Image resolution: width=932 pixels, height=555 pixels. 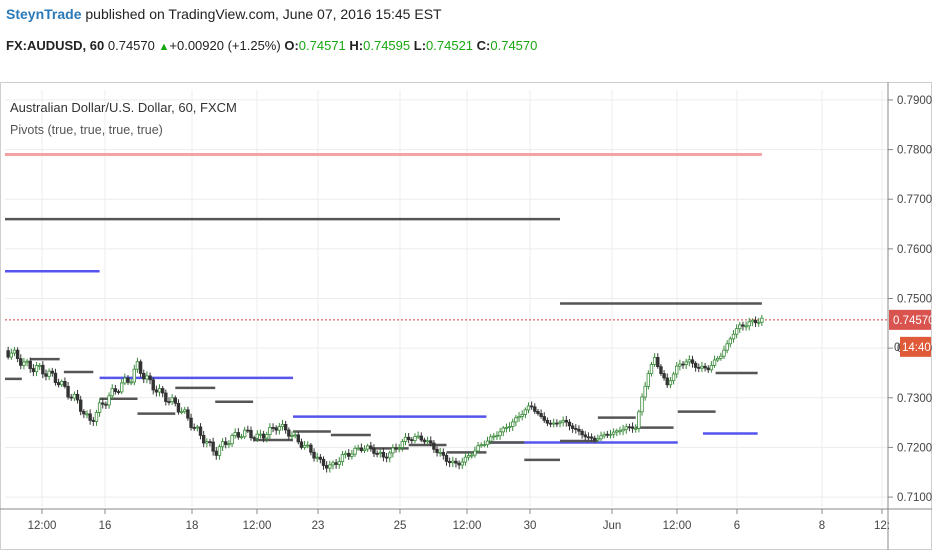 What do you see at coordinates (467, 526) in the screenshot?
I see `time-tick-label: 12:00` at bounding box center [467, 526].